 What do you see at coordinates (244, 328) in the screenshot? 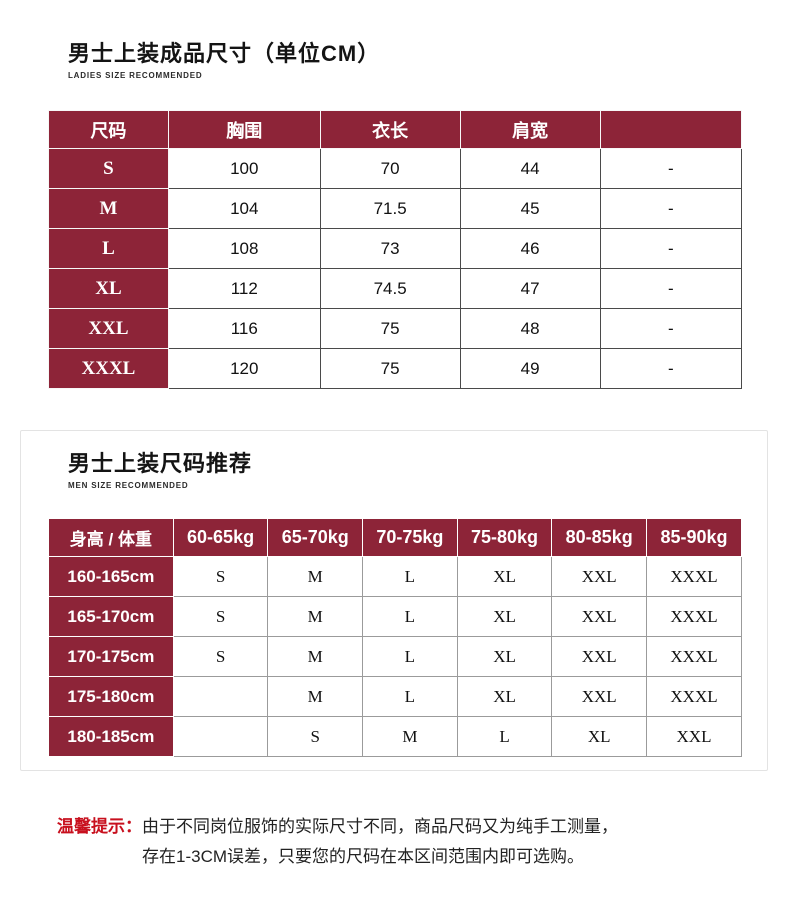
I see `chest-cell: 116` at bounding box center [244, 328].